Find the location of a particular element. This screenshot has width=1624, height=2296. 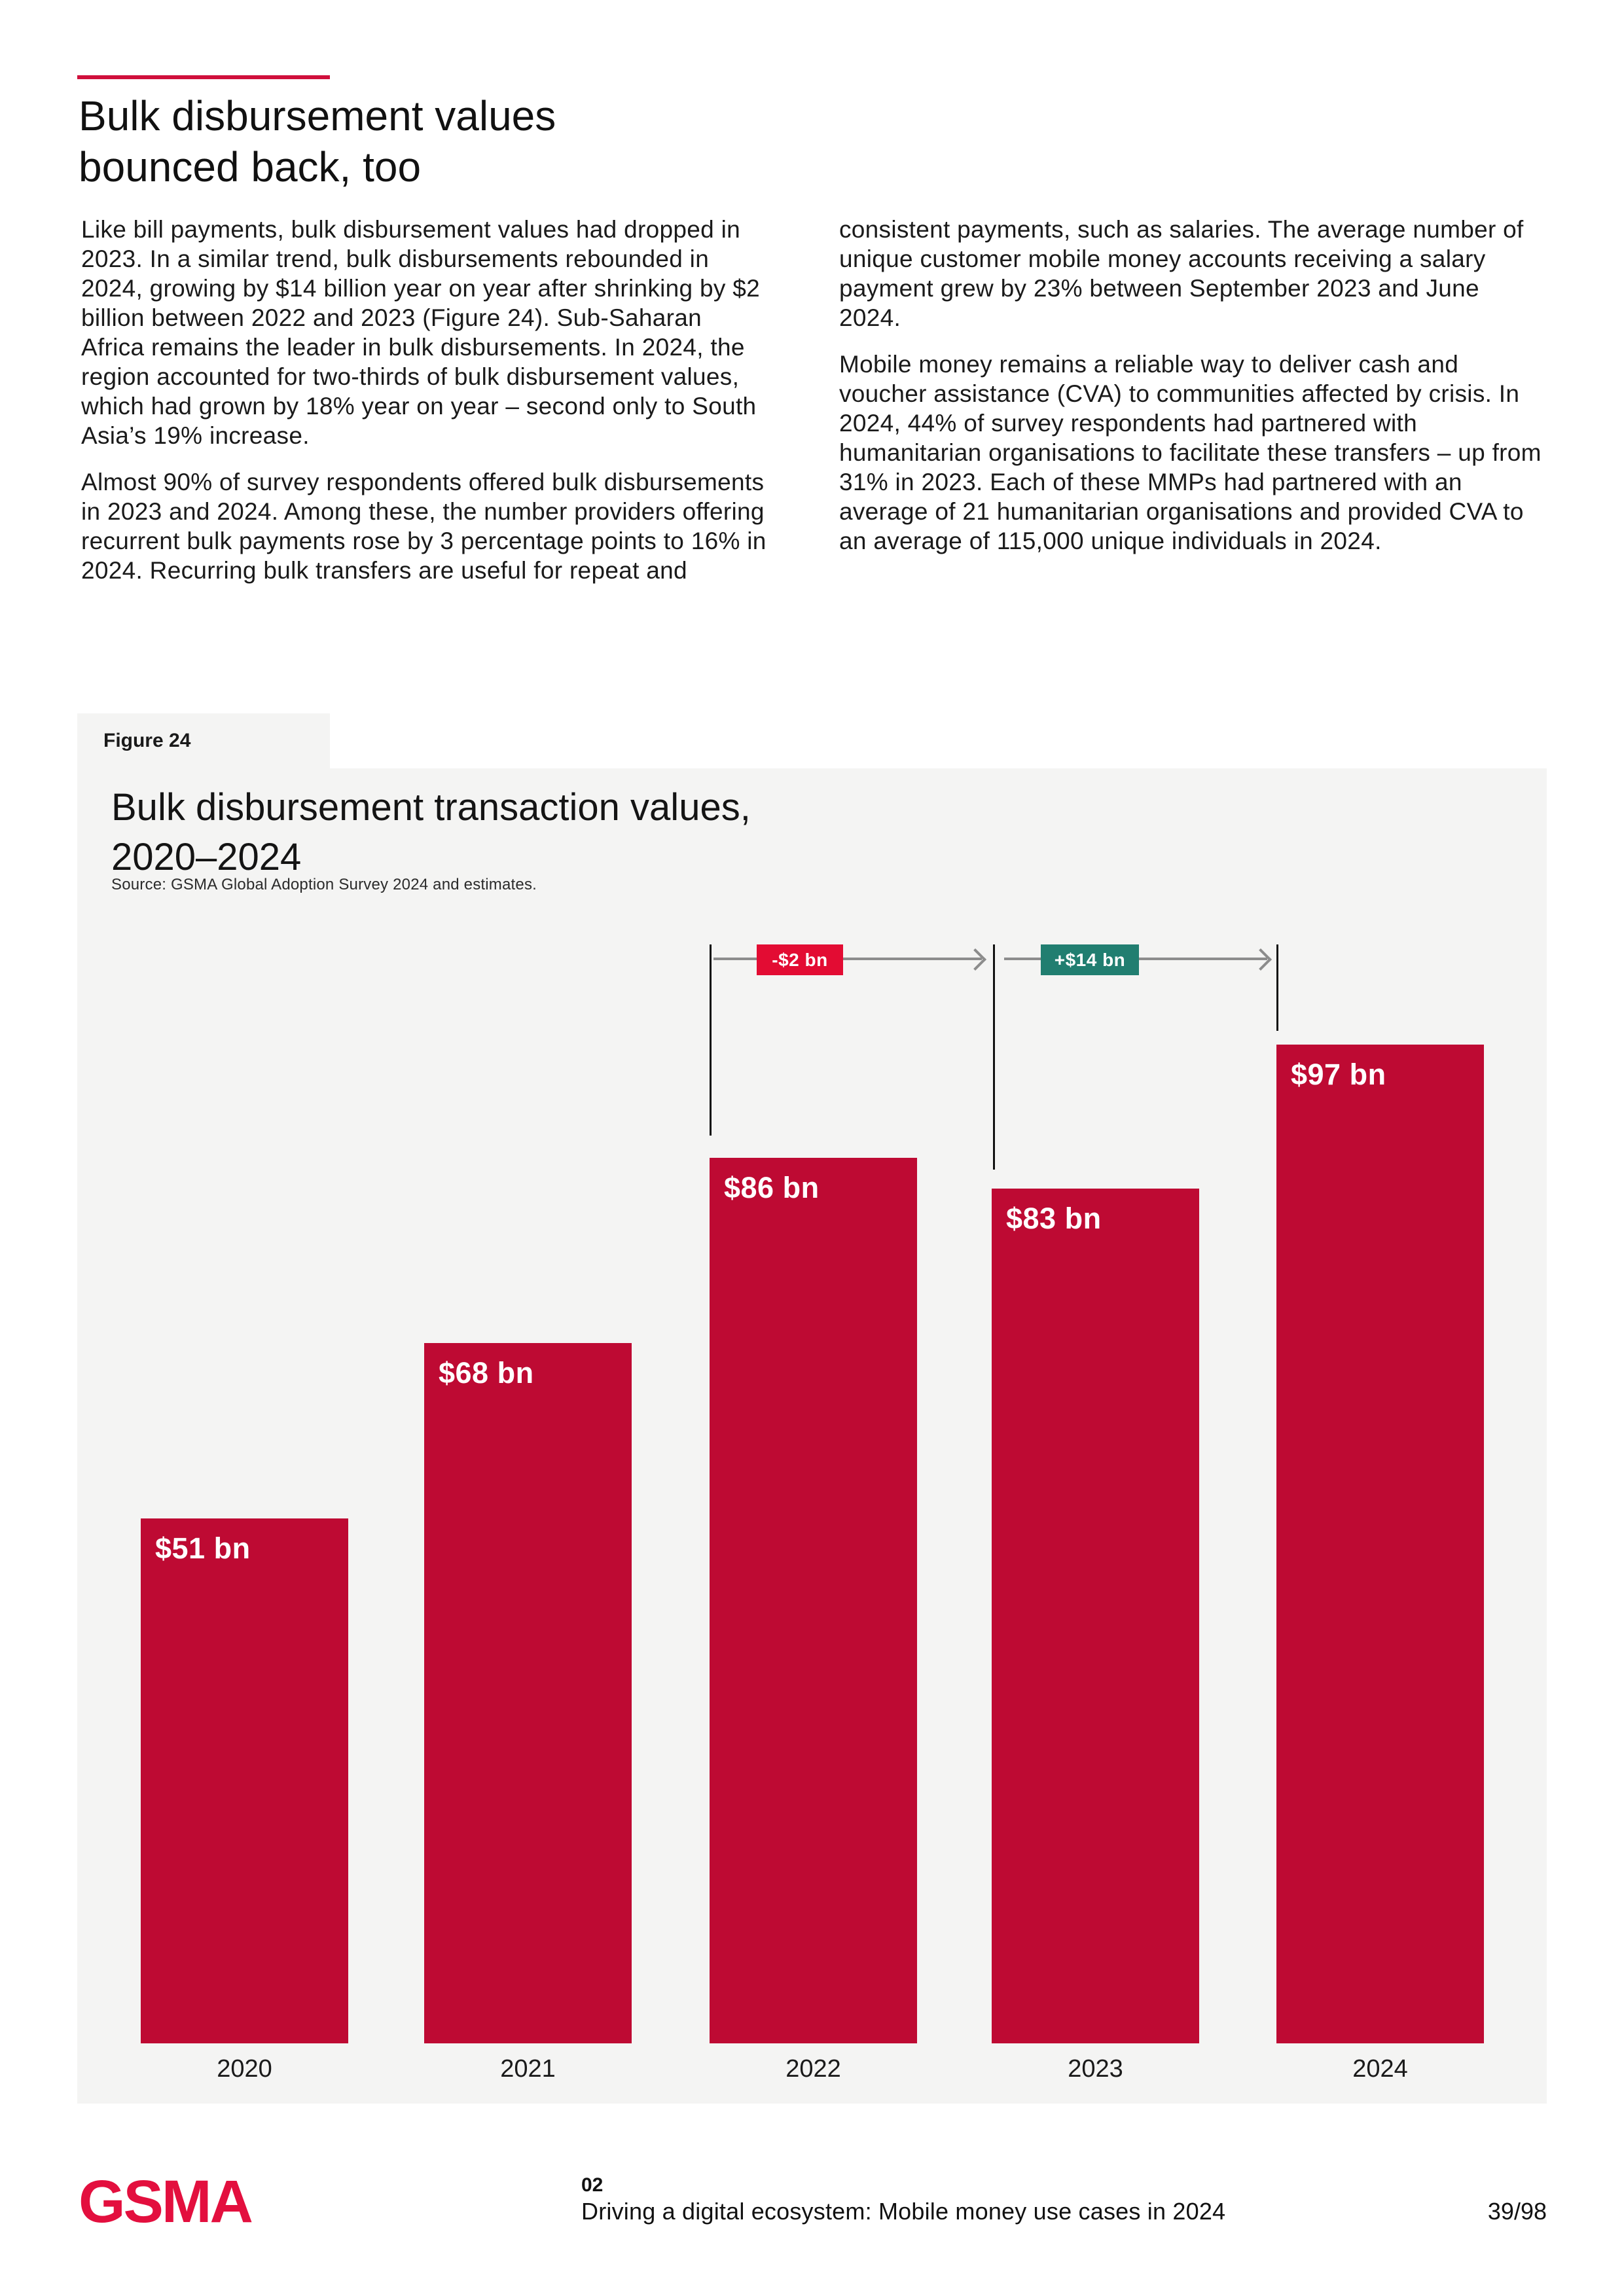

change-badge-negative: -$2 bn is located at coordinates (800, 959).